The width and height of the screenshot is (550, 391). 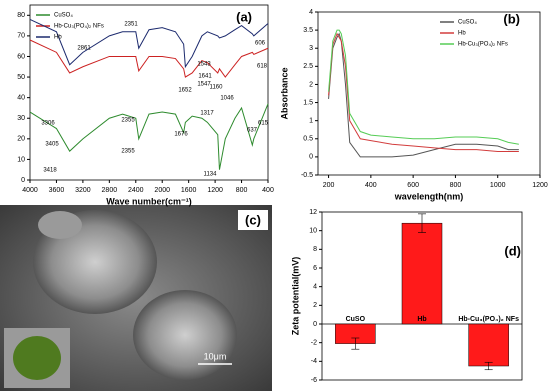 I want to click on y-tick-label: 80, so click(x=21, y=15).